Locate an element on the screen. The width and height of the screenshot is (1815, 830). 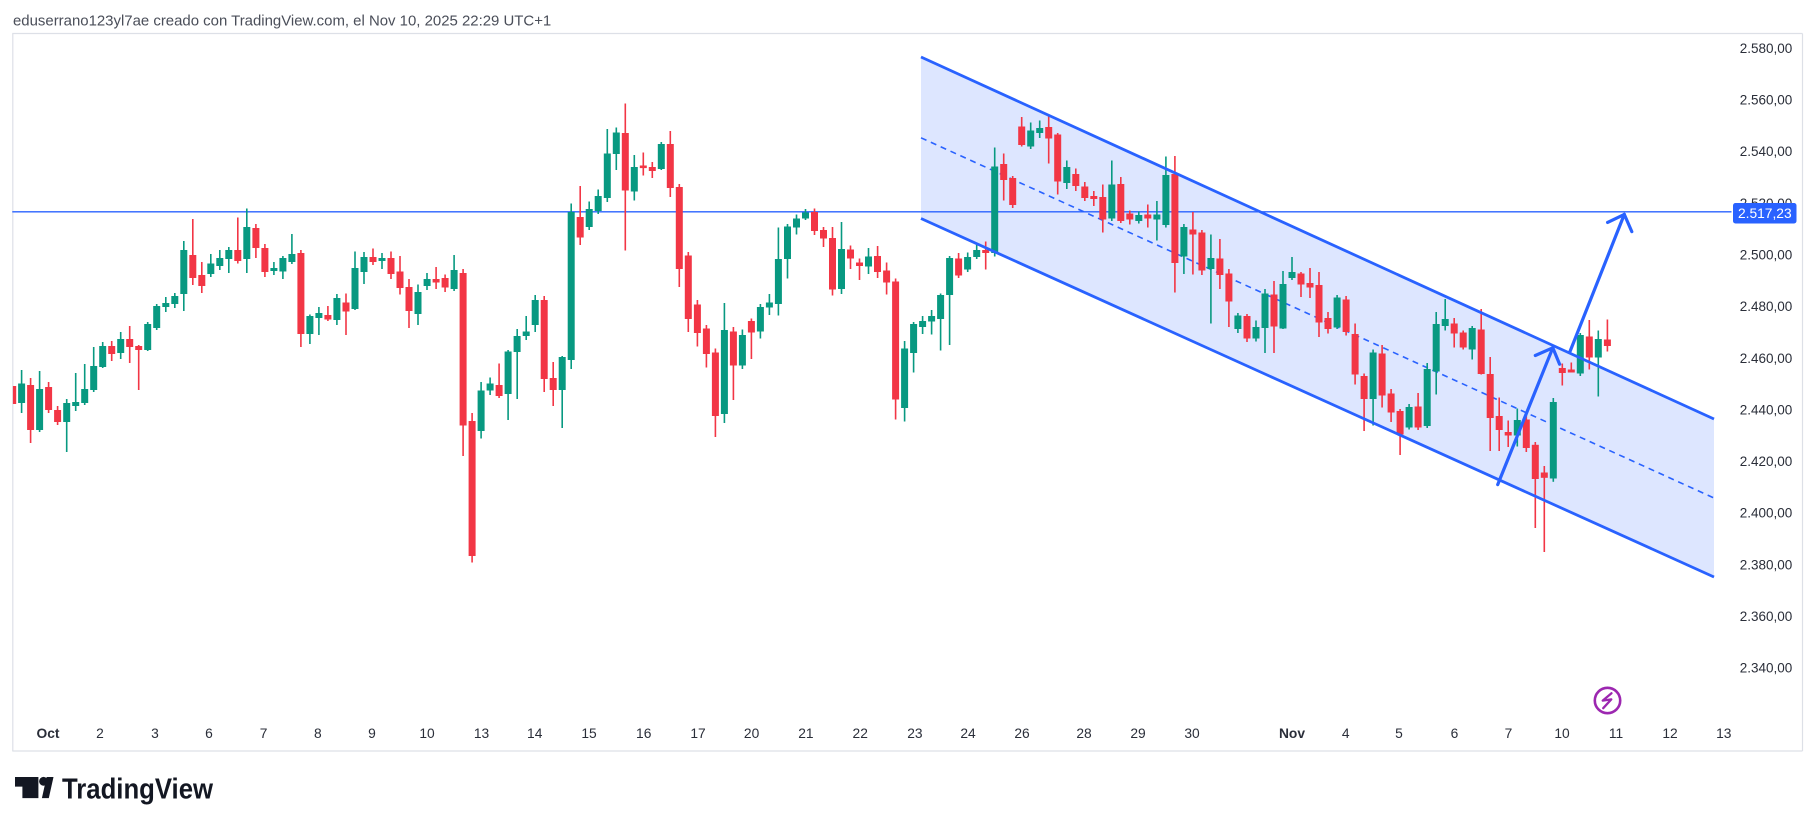
svg-text: 5 is located at coordinates (1399, 733).